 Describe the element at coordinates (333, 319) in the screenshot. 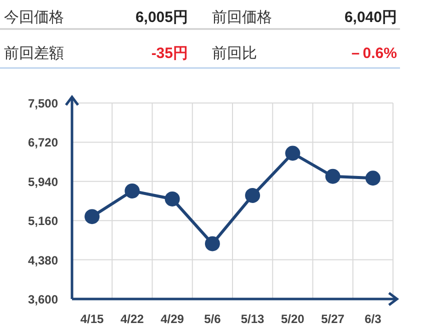

I see `x-tick-label: 5/27` at that location.